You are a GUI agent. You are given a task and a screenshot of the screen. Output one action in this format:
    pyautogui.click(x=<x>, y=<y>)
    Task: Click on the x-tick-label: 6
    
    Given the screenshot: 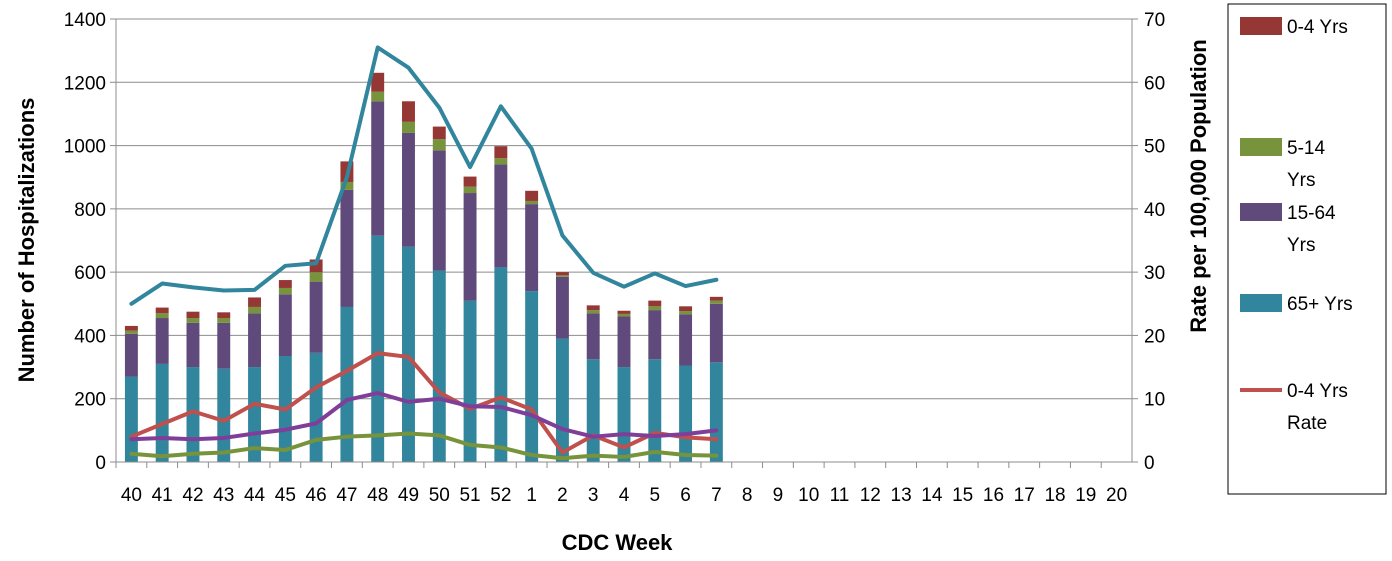 What is the action you would take?
    pyautogui.click(x=685, y=495)
    